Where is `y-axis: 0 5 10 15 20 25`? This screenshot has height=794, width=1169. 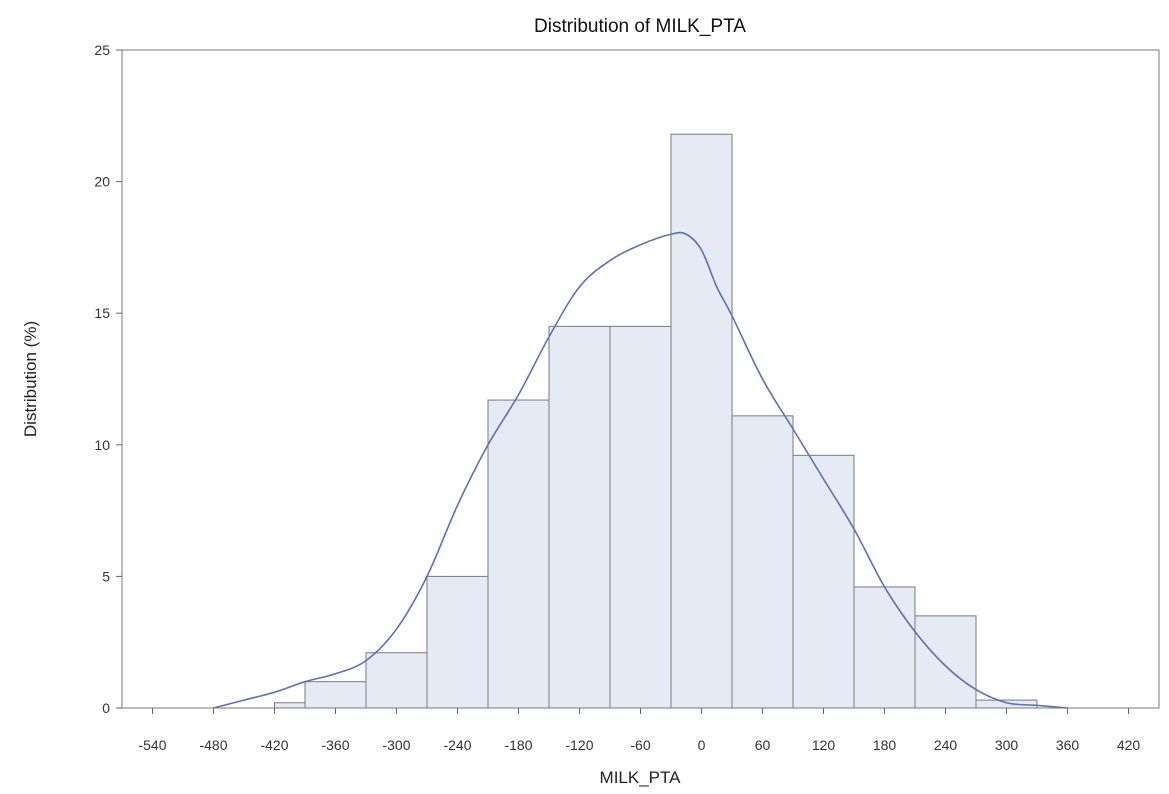
y-axis: 0 5 10 15 20 25 is located at coordinates (108, 379).